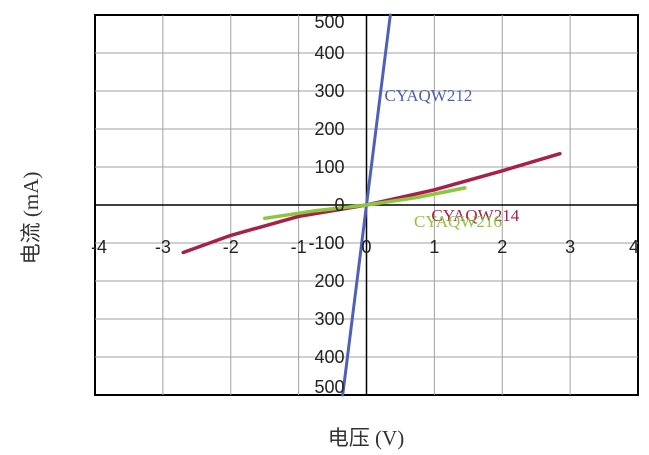  I want to click on y-tick-label: 100, so click(329, 167).